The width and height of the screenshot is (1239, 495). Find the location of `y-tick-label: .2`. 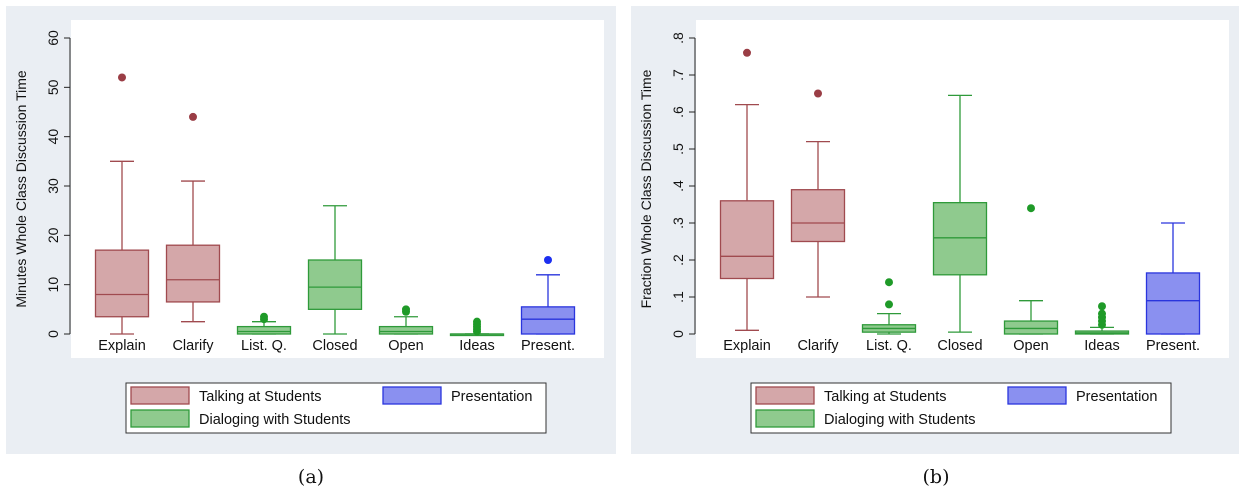

y-tick-label: .2 is located at coordinates (678, 260).